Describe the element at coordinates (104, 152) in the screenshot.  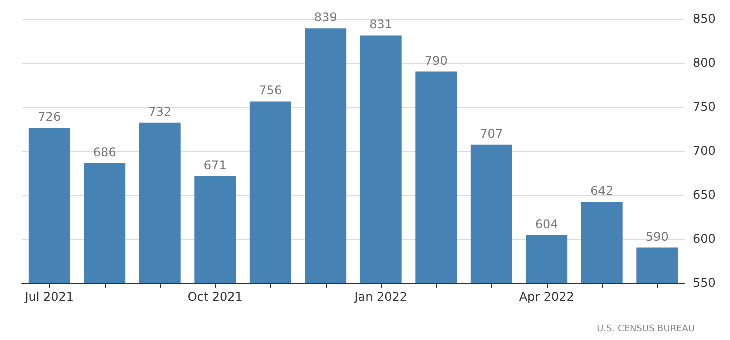
I see `data-label: 686` at that location.